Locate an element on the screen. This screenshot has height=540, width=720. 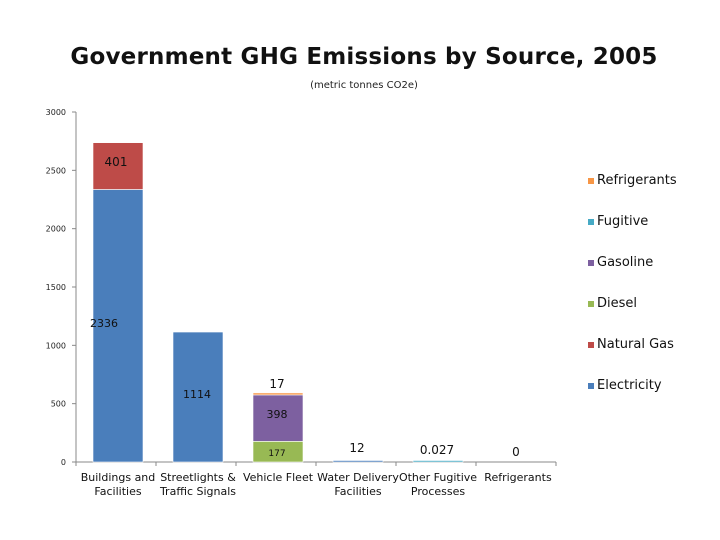
chart-title: Government GHG Emissions by Source, 2005 is located at coordinates (364, 57).